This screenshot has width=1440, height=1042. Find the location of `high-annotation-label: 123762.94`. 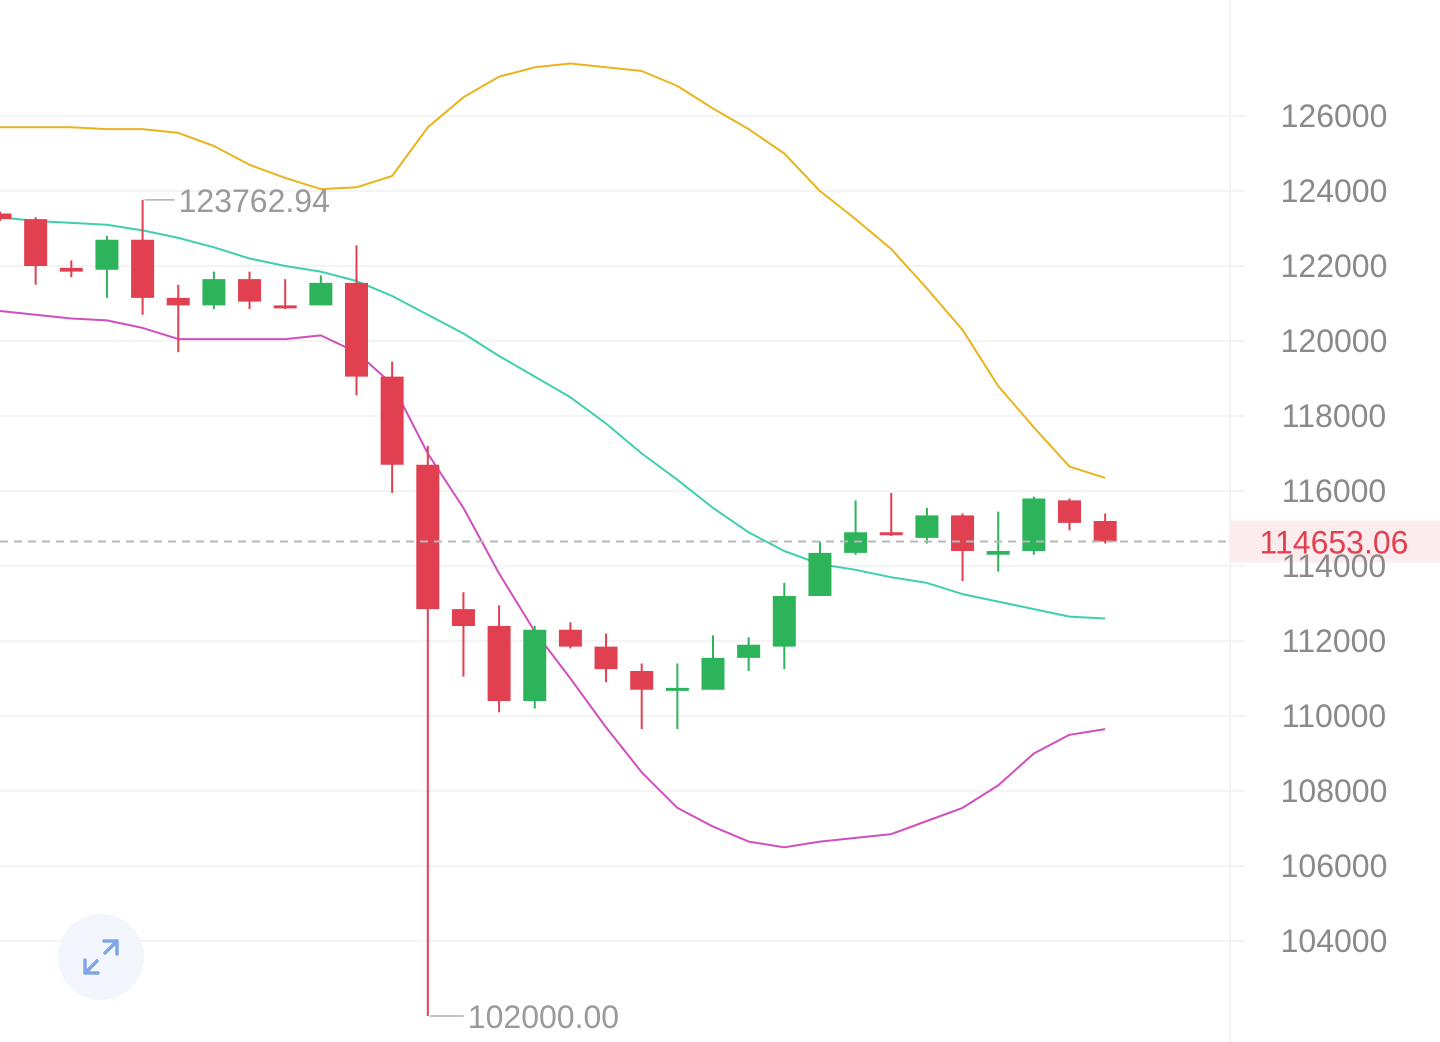

high-annotation-label: 123762.94 is located at coordinates (254, 201).